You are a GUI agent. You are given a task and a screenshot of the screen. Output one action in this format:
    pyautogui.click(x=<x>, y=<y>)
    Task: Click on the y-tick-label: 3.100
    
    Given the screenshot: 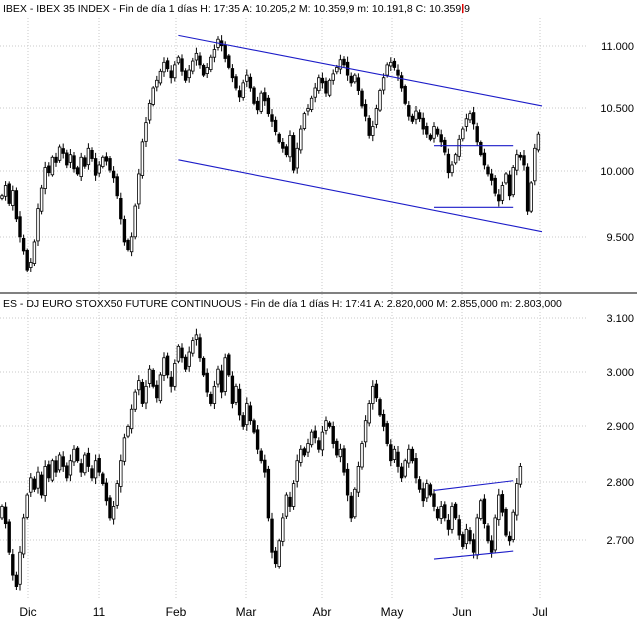 What is the action you would take?
    pyautogui.click(x=620, y=319)
    